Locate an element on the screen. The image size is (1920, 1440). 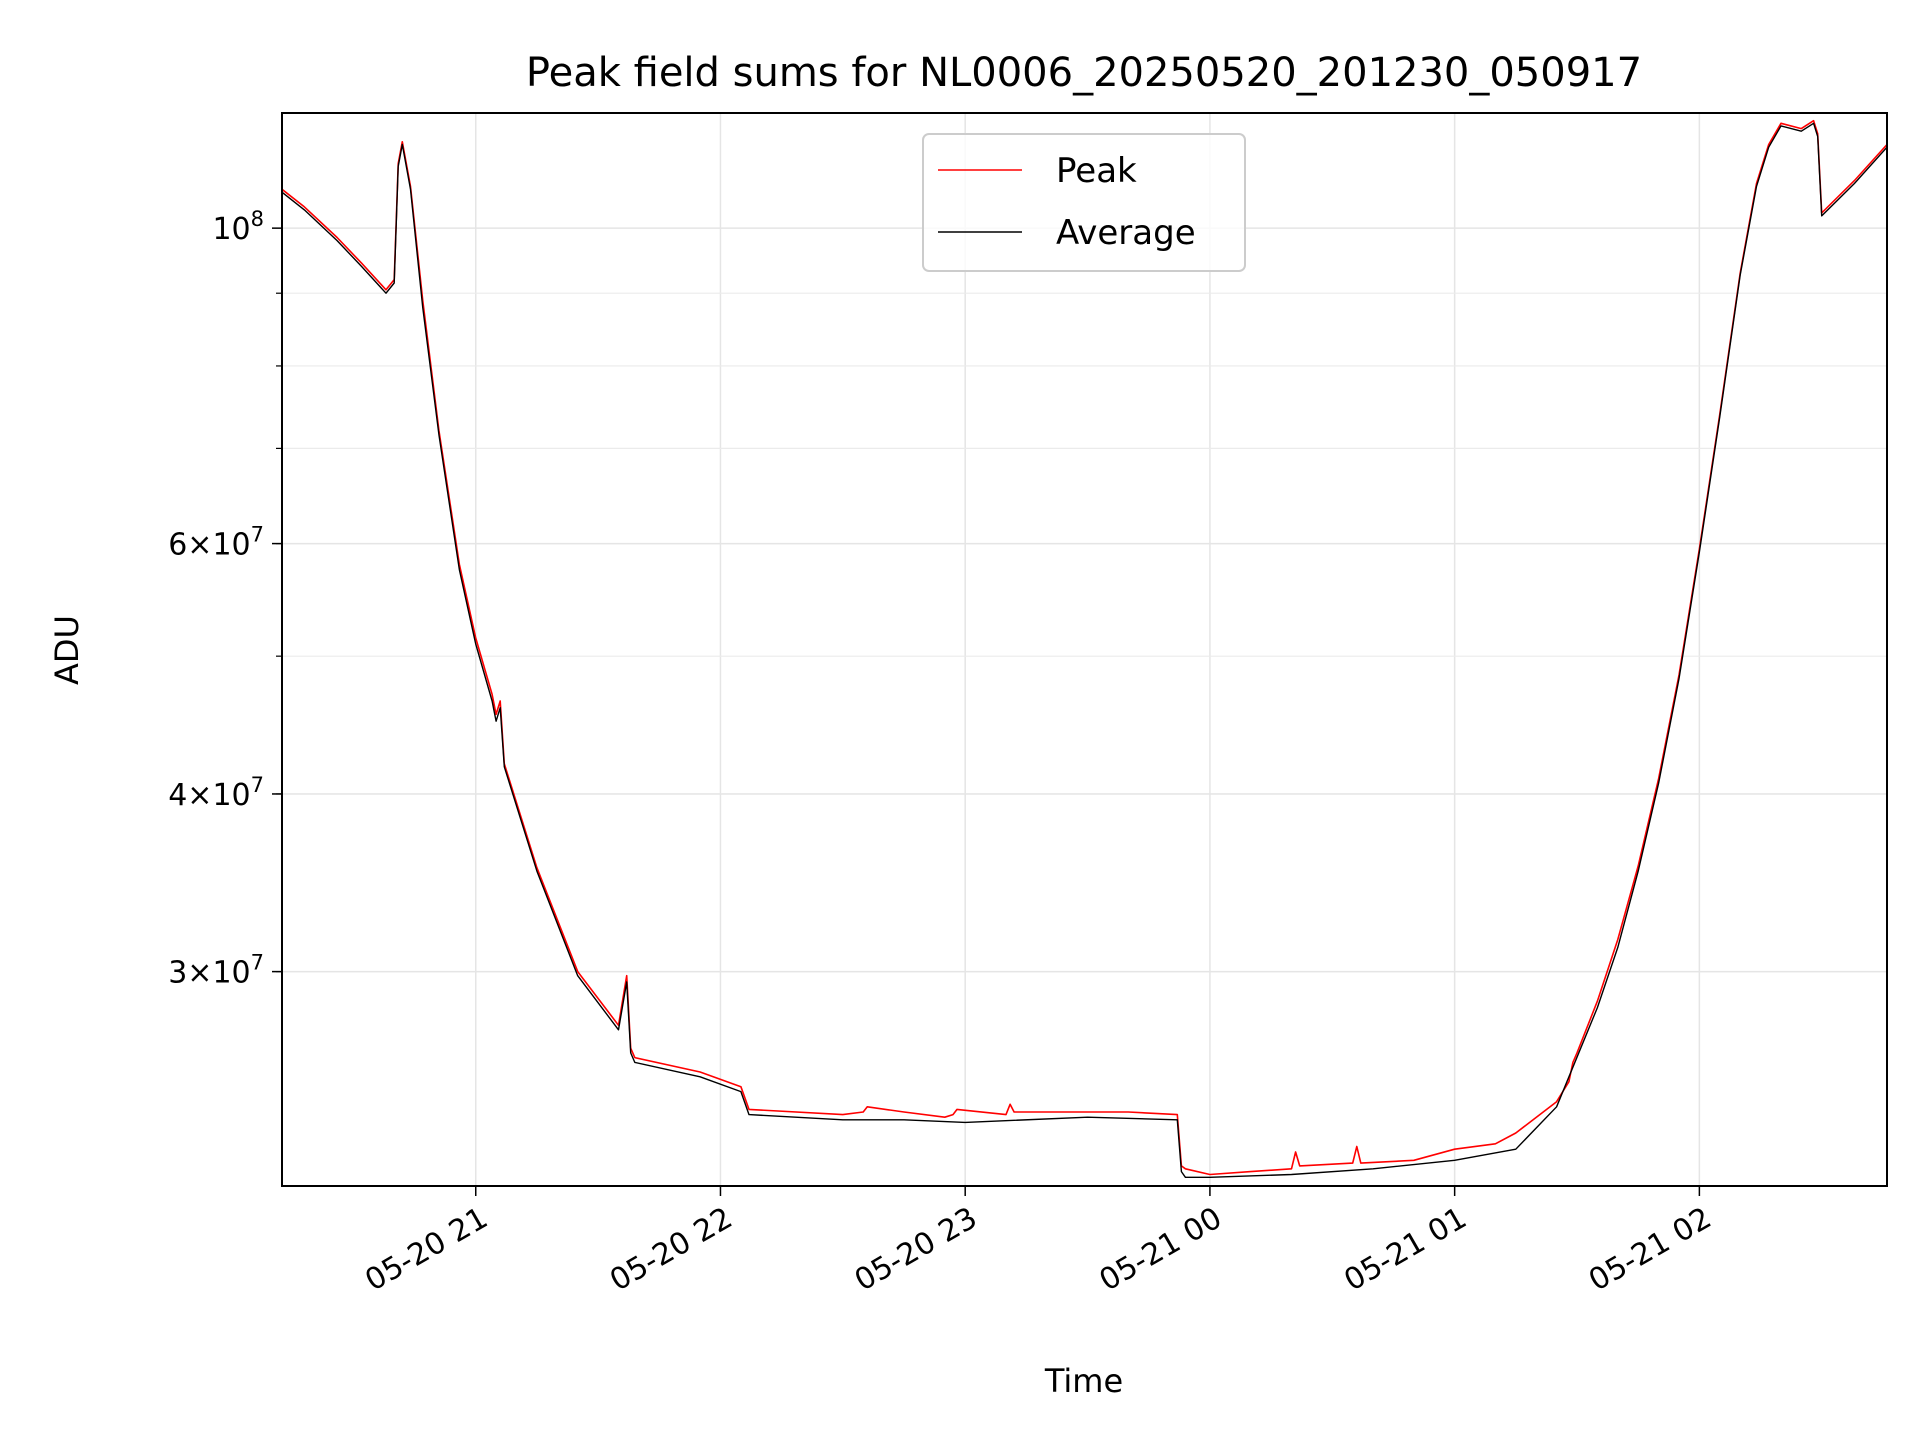
y-axis-label: ADU is located at coordinates (67, 650).